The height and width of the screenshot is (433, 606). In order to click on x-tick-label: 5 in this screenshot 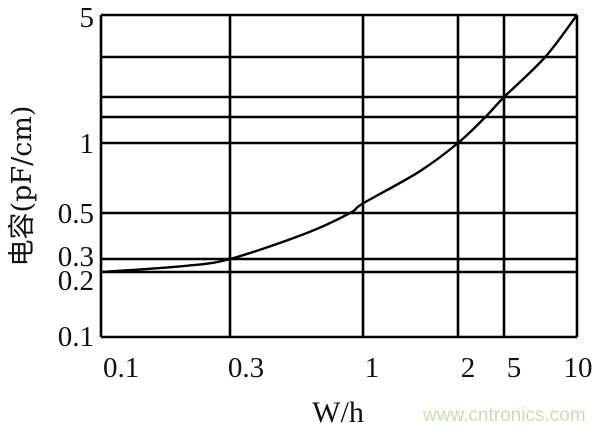, I will do `click(514, 368)`.